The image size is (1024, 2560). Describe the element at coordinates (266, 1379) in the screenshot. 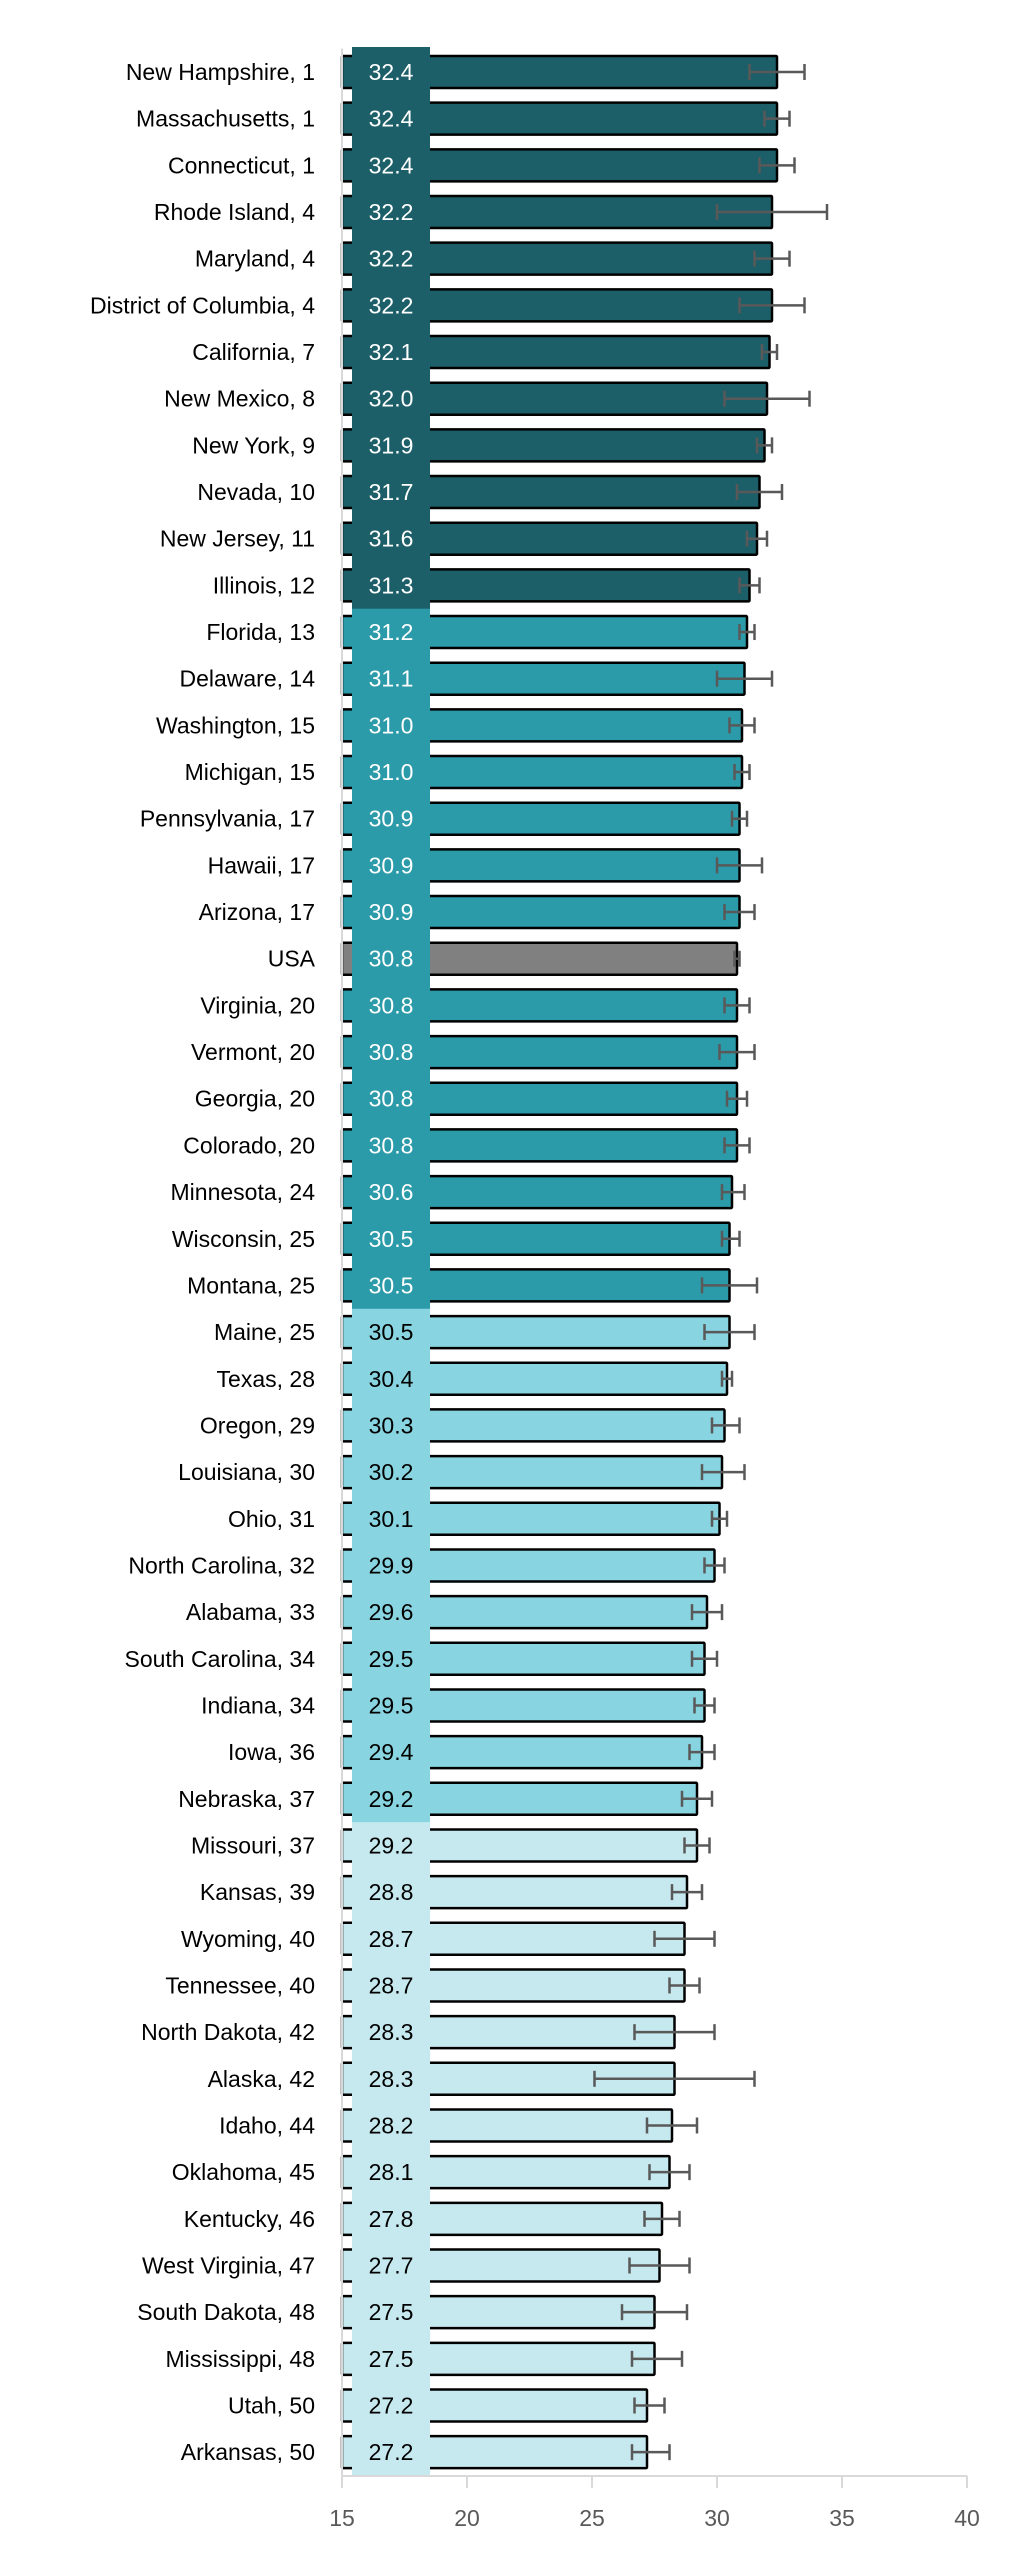

I see `category-label: Texas, 28` at that location.